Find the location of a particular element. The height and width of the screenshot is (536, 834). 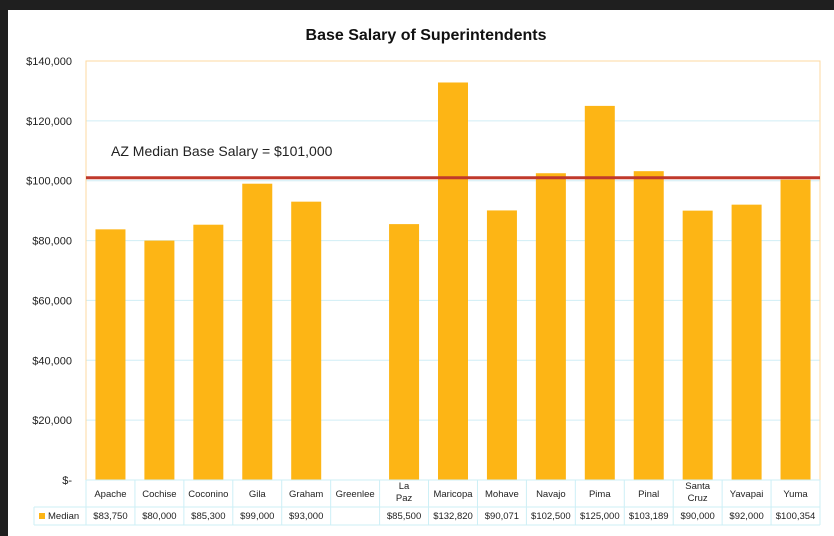

bar-yuma is located at coordinates (795, 329).